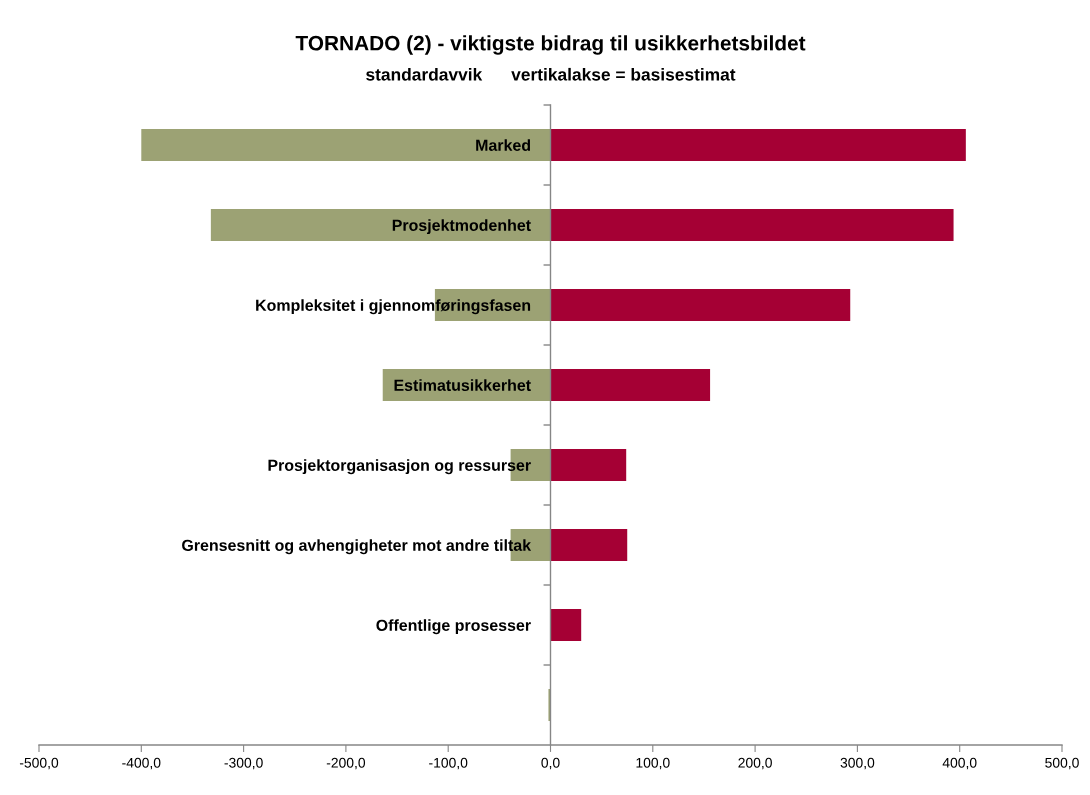 This screenshot has height=795, width=1090. What do you see at coordinates (857, 763) in the screenshot?
I see `x-tick-label: 300,0` at bounding box center [857, 763].